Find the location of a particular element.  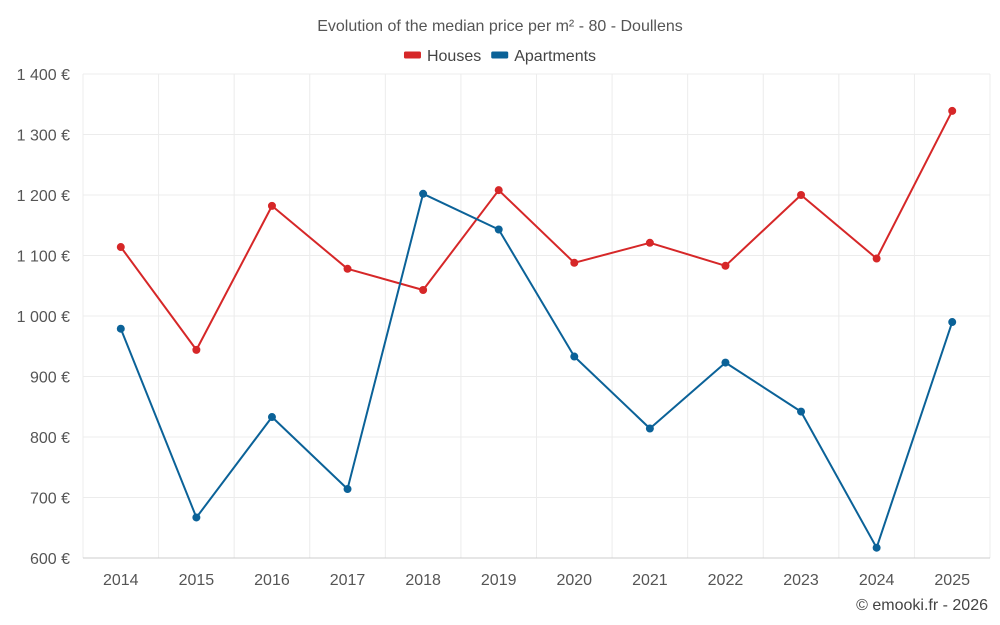

x-tick-label: 2015 is located at coordinates (197, 580).